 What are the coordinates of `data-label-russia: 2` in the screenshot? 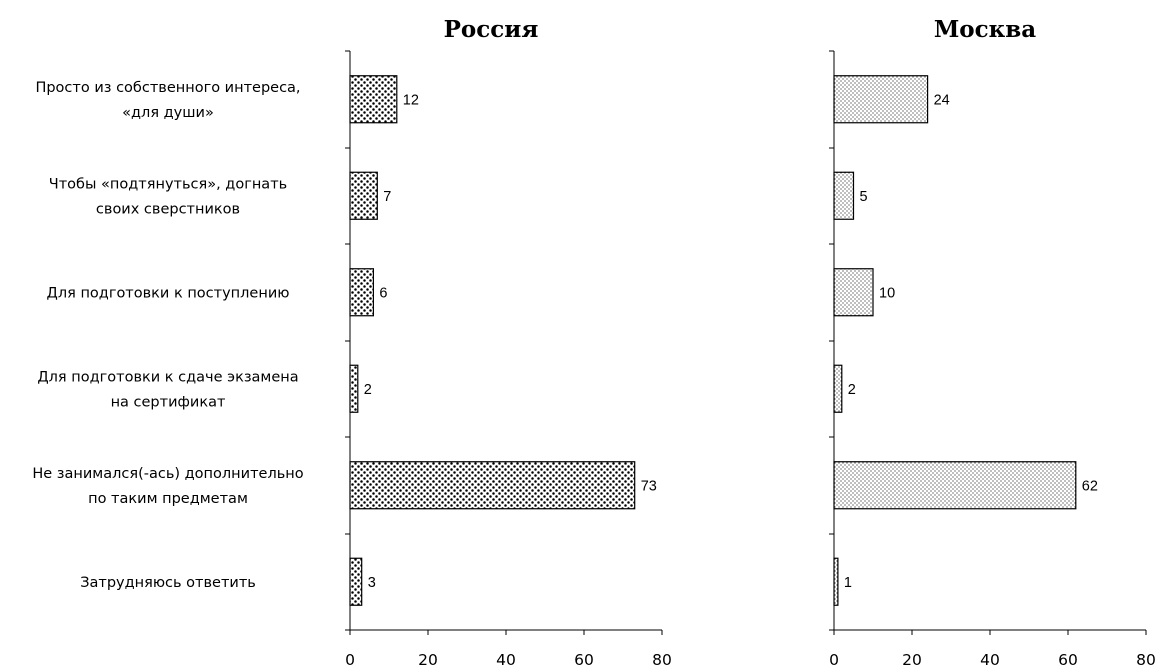 It's located at (368, 390).